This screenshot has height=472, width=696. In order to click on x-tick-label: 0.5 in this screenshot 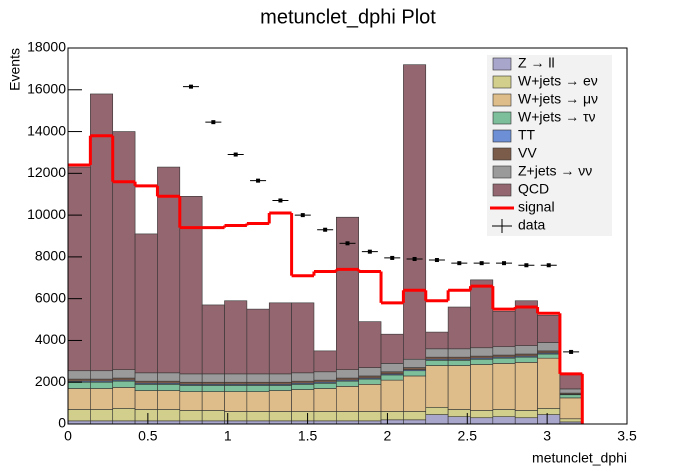, I will do `click(148, 436)`.